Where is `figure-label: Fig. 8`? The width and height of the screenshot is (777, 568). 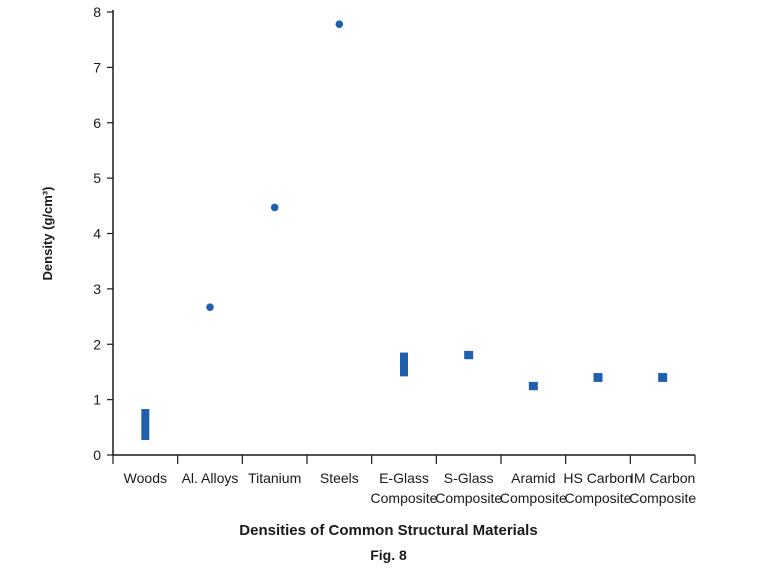 figure-label: Fig. 8 is located at coordinates (388, 555).